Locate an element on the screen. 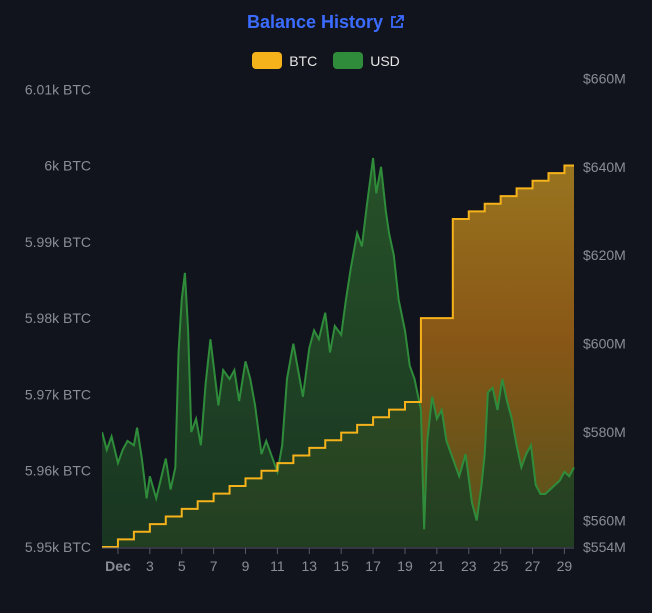 This screenshot has height=613, width=652. y-right-tick-label: $620M is located at coordinates (604, 255).